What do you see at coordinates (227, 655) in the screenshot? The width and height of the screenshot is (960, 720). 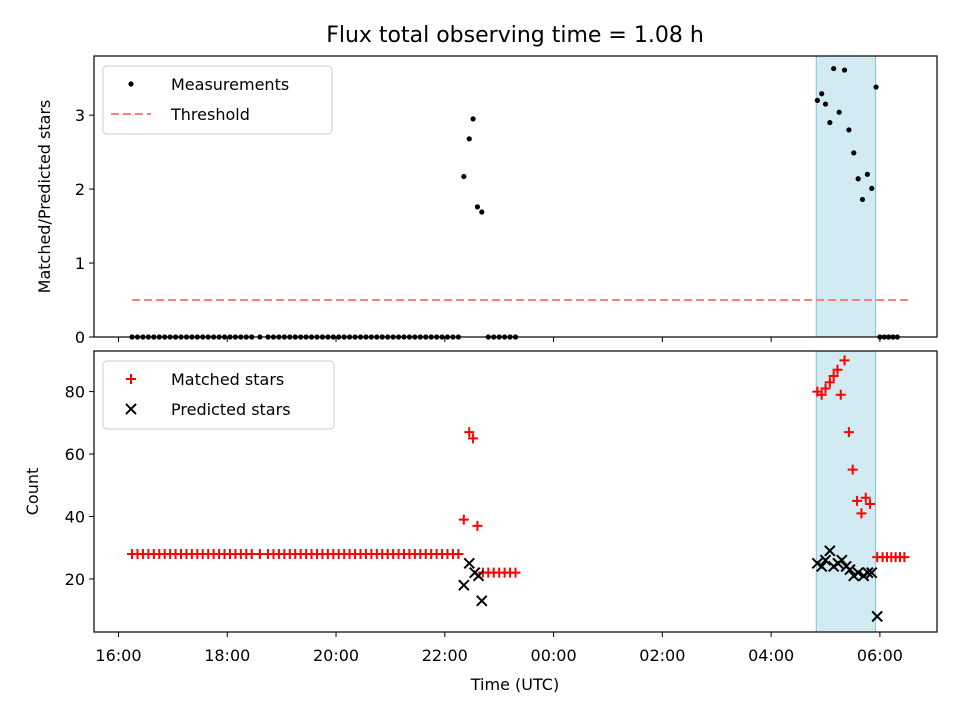 I see `x-tick-label: 18:00` at bounding box center [227, 655].